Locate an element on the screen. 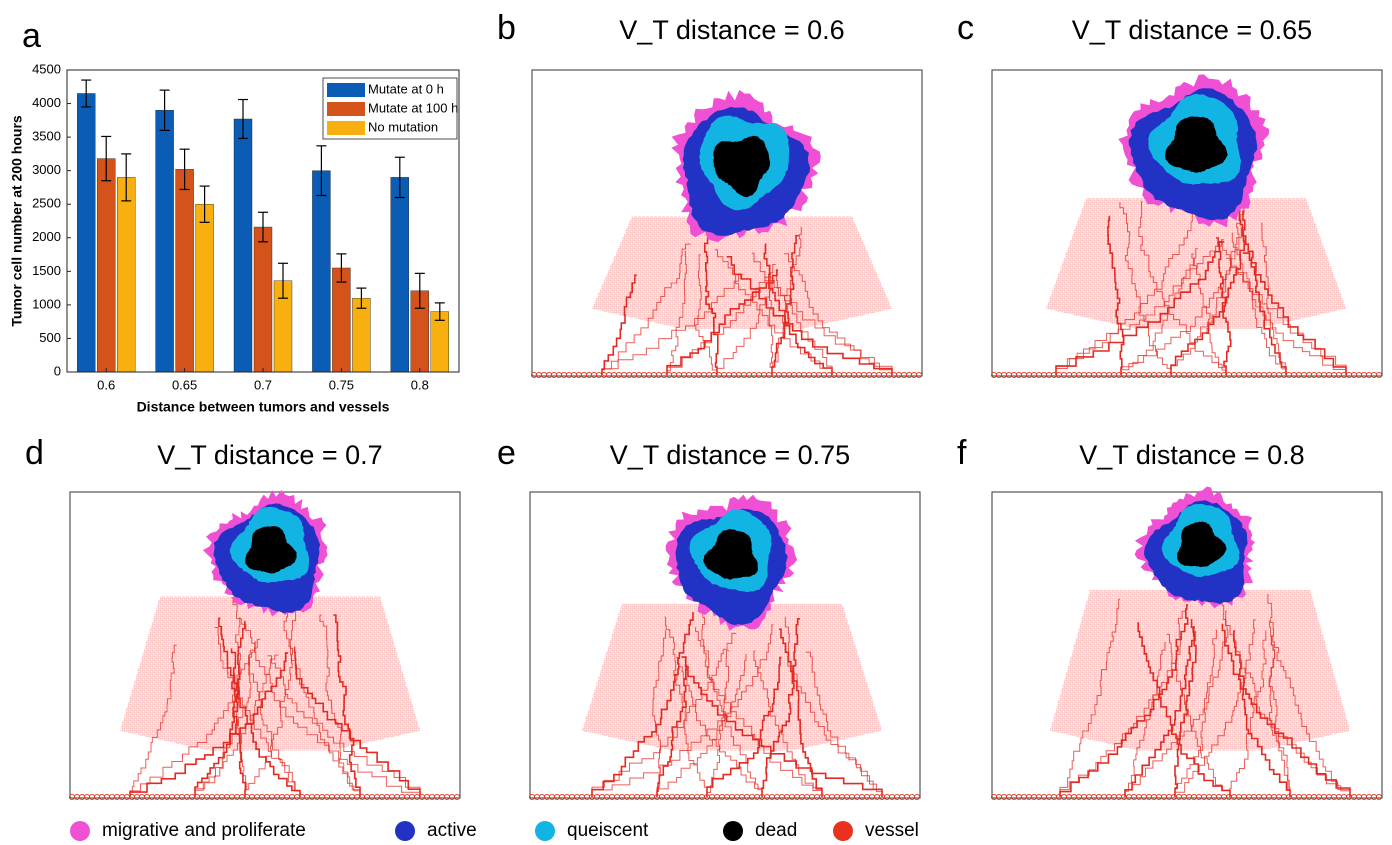  y-tick-label: 2000 is located at coordinates (46, 236).